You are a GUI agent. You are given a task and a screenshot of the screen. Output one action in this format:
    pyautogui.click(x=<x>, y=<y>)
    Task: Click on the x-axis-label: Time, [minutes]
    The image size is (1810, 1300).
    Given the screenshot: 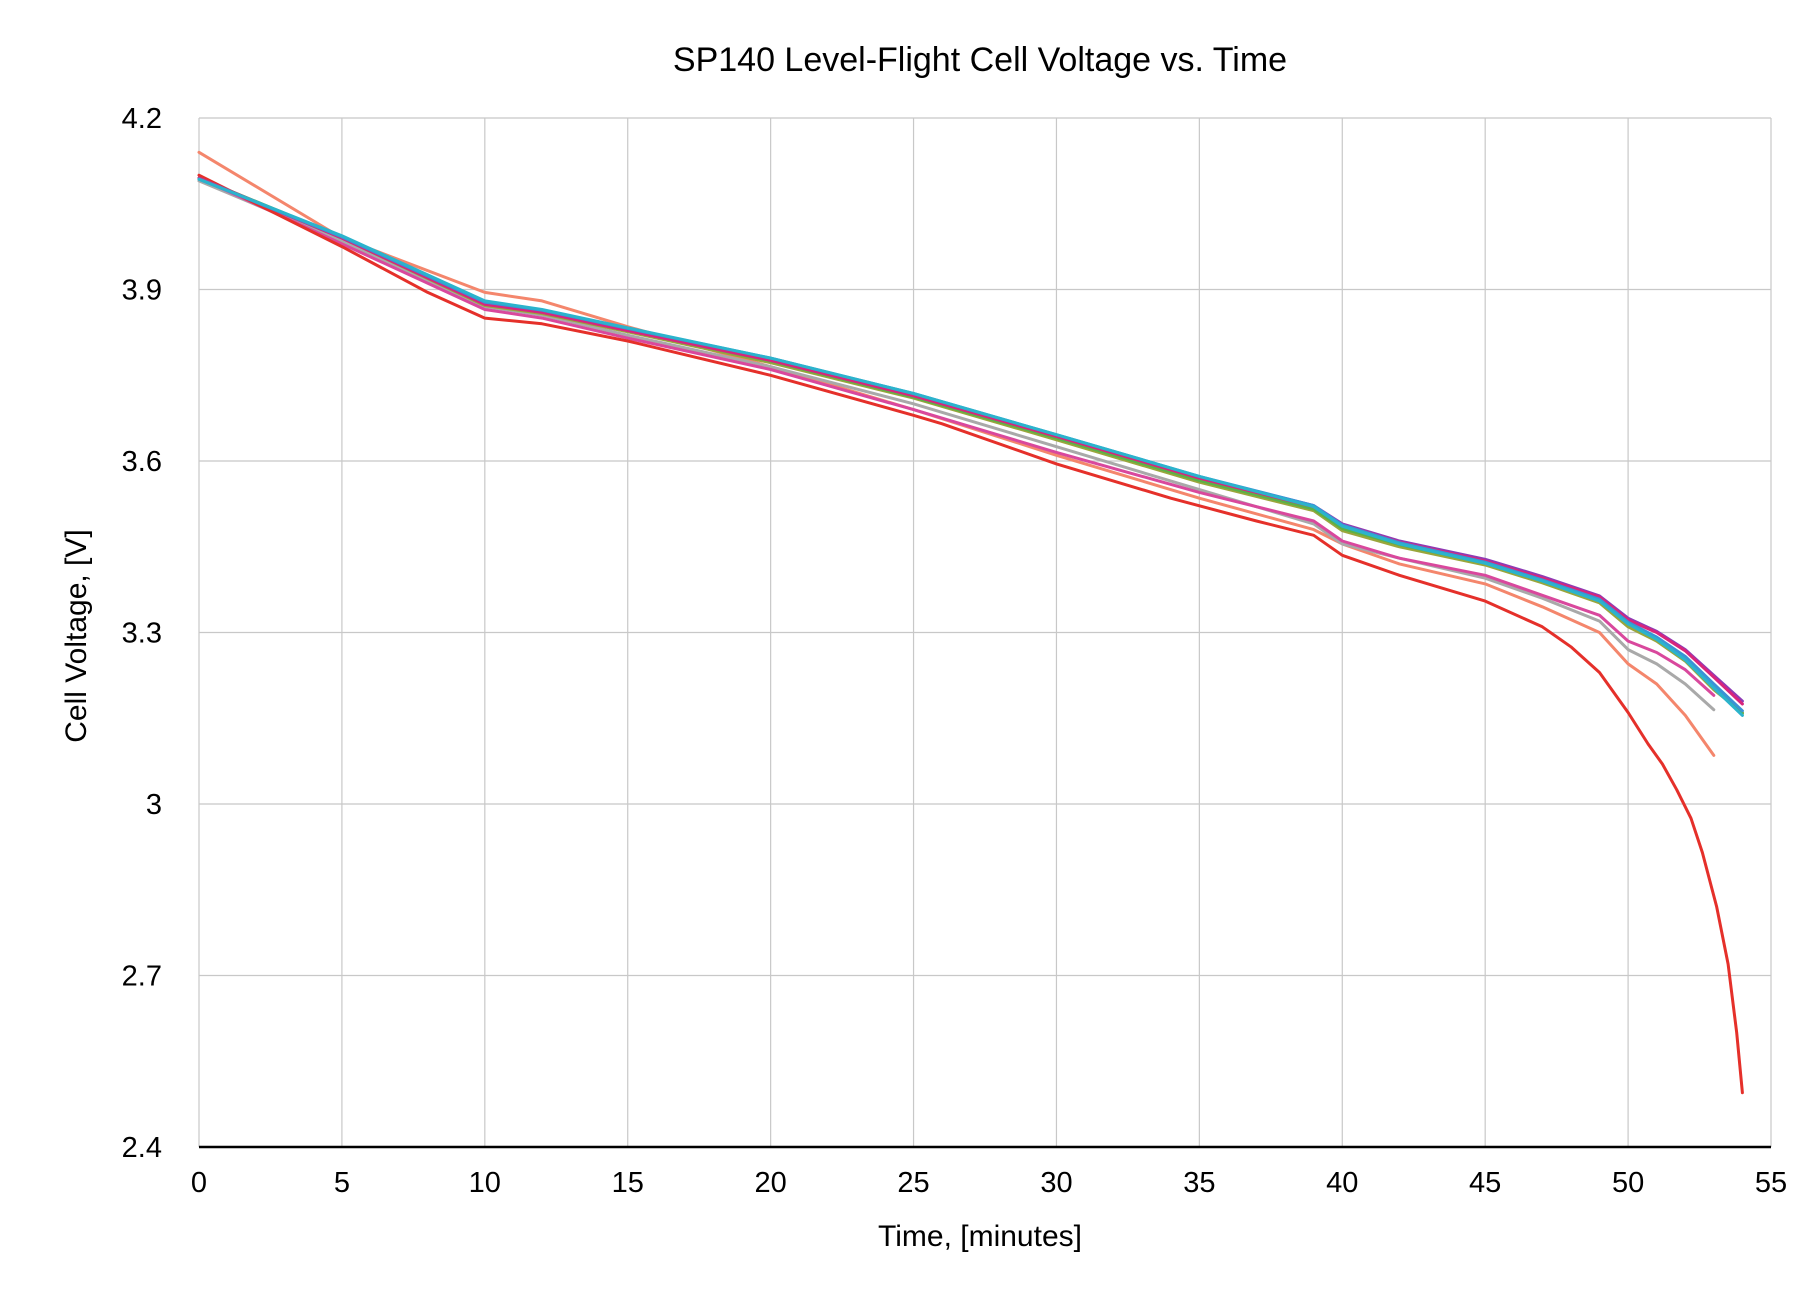 What is the action you would take?
    pyautogui.click(x=980, y=1236)
    